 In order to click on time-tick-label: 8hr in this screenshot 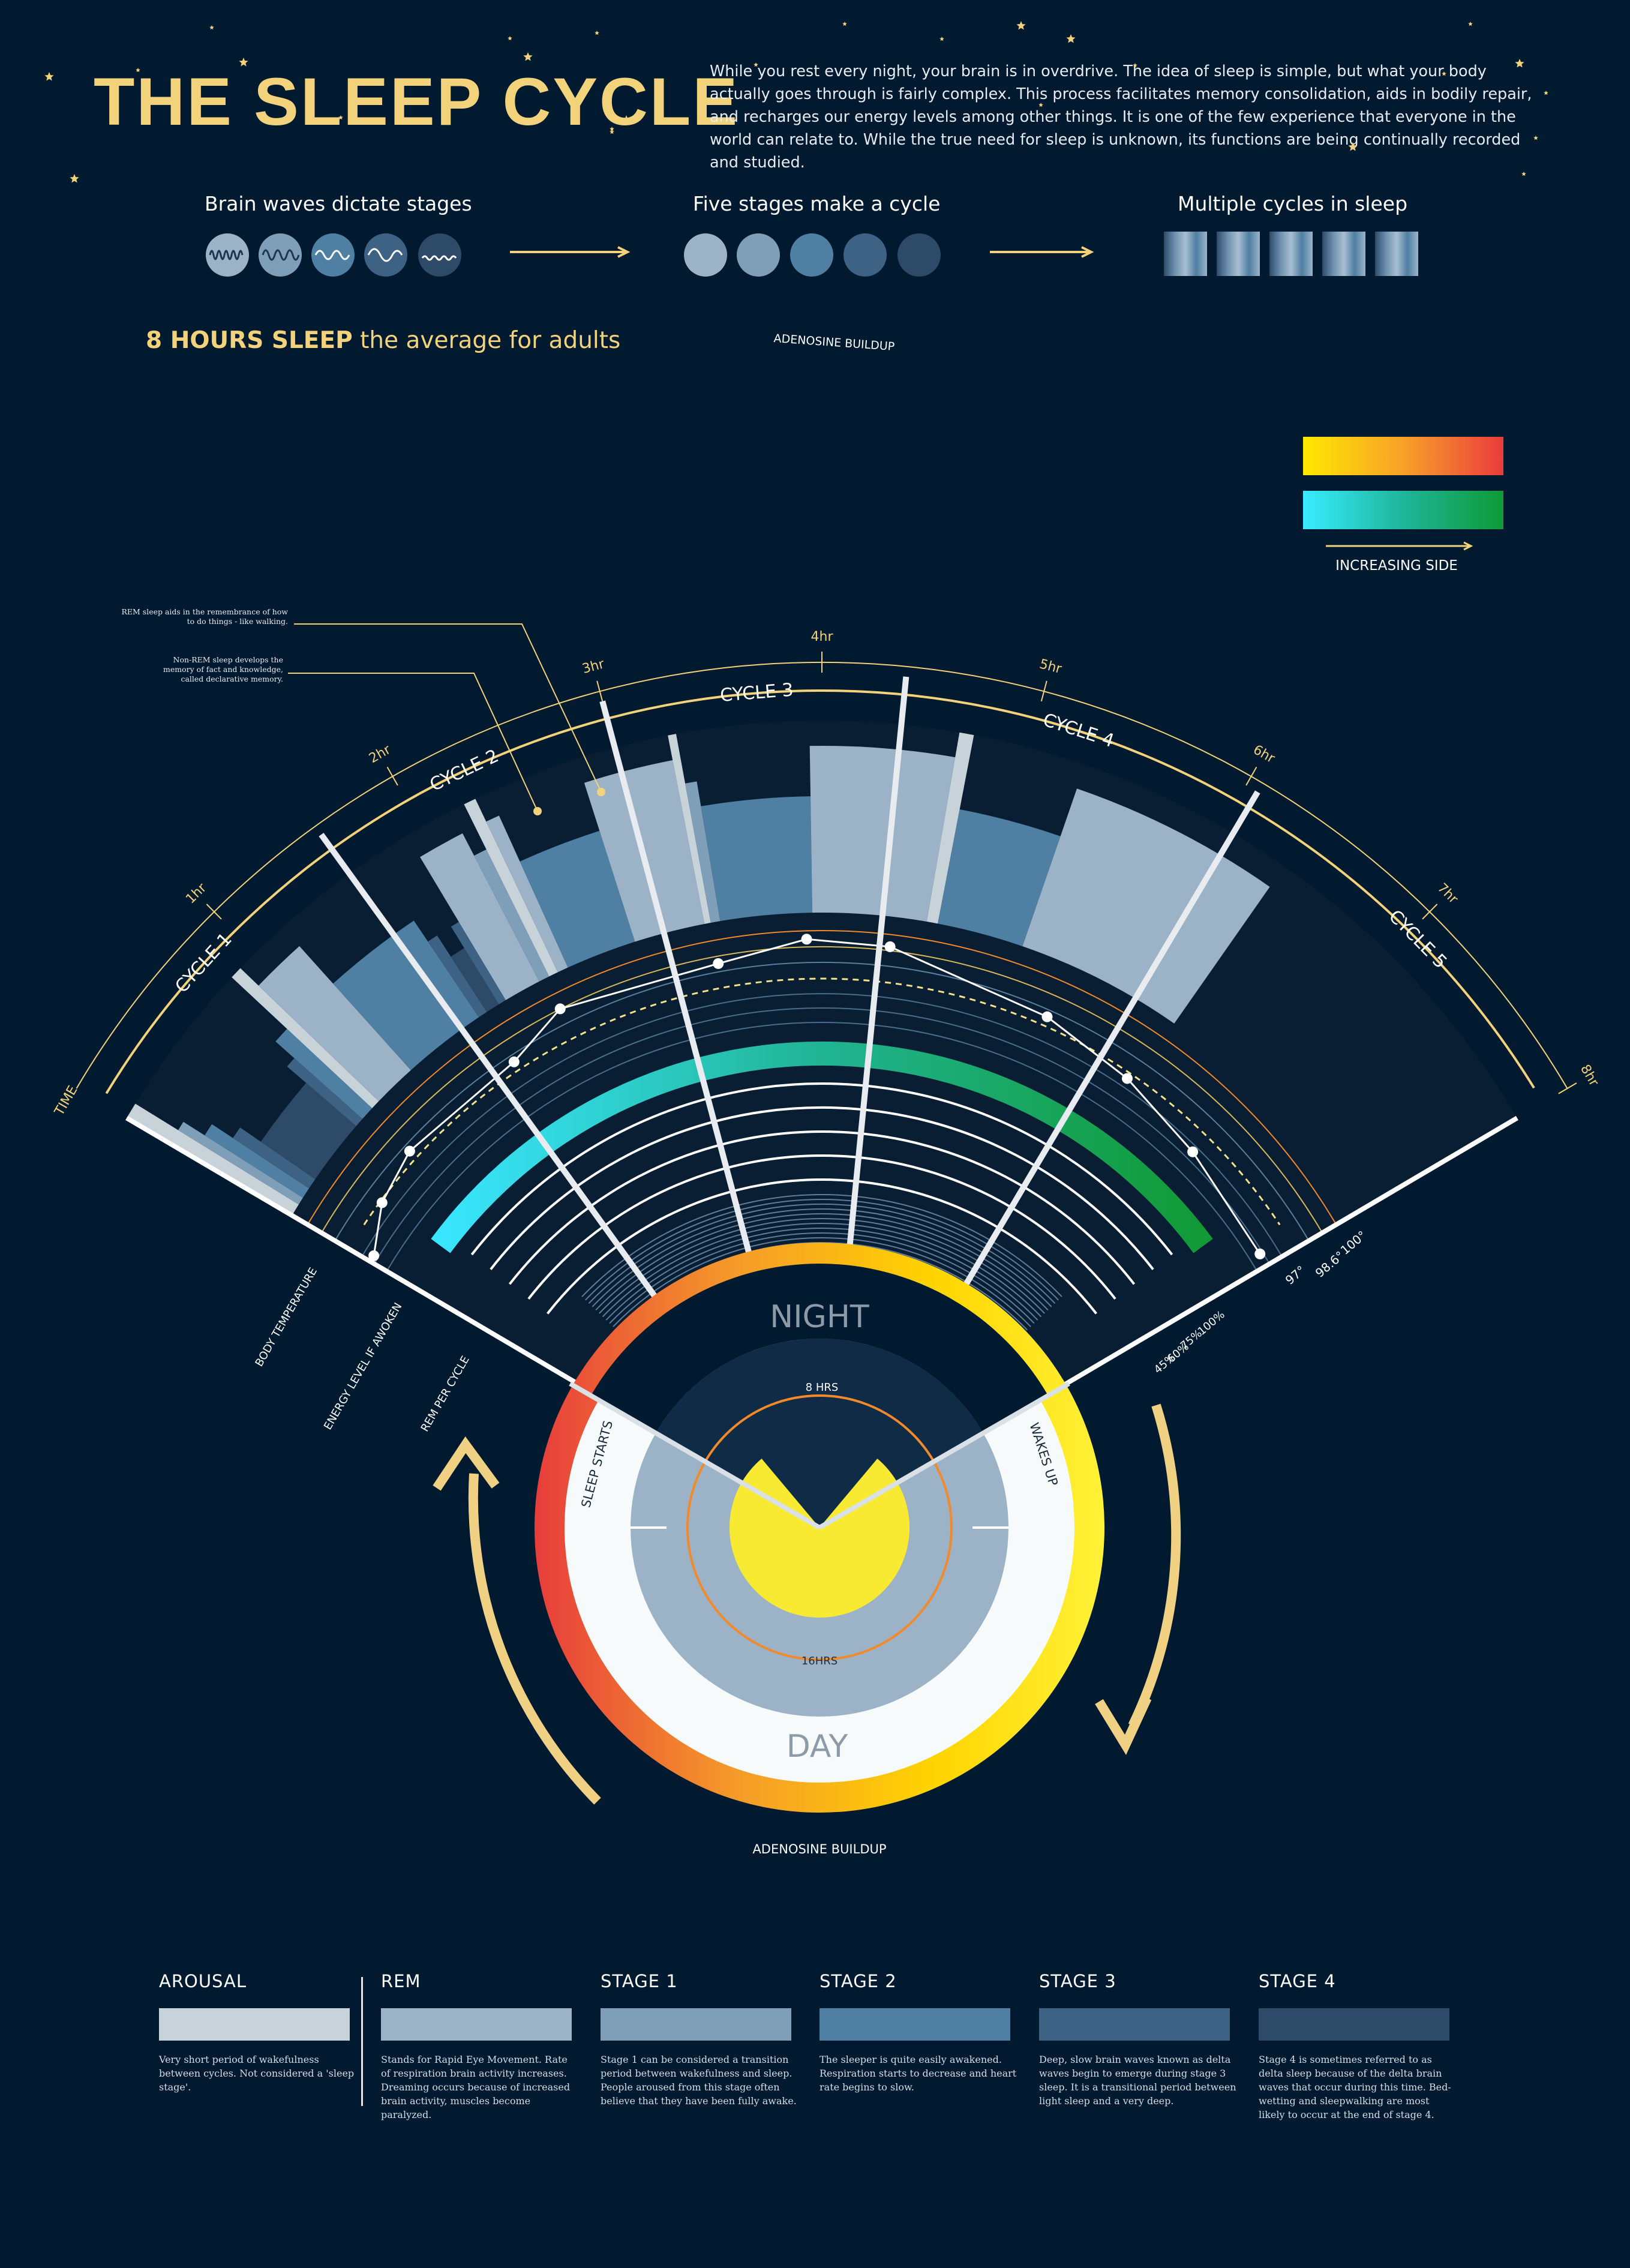, I will do `click(1589, 1075)`.